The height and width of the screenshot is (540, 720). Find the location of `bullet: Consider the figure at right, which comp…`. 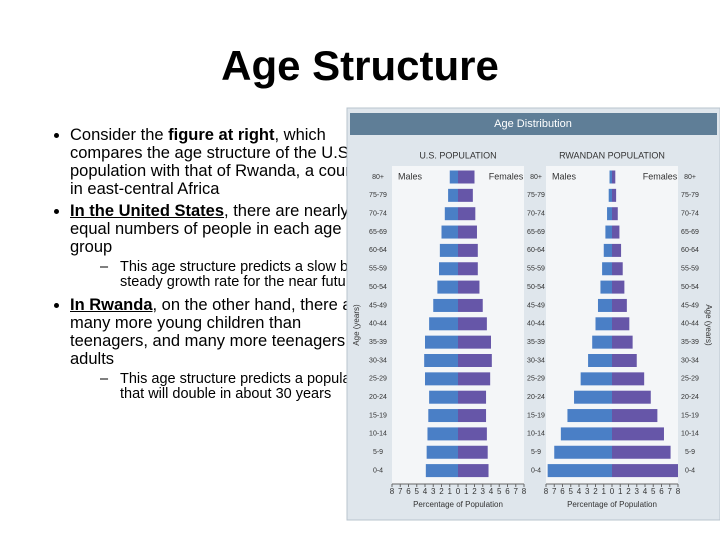

bullet: Consider the figure at right, which comp… is located at coordinates (226, 162).